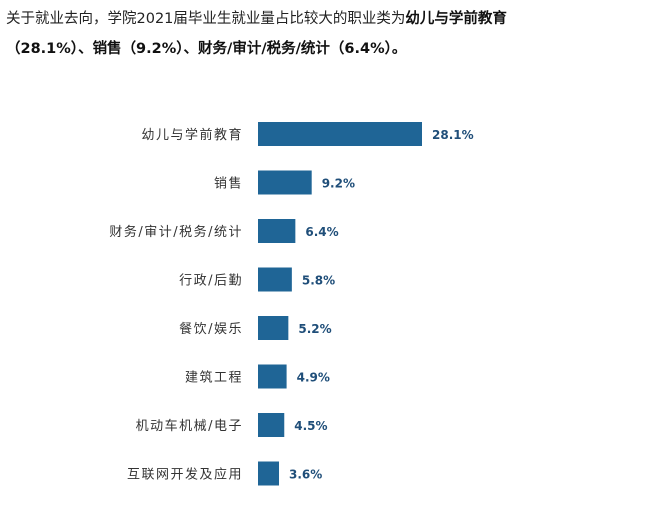  What do you see at coordinates (214, 378) in the screenshot?
I see `category-label: 建筑工程` at bounding box center [214, 378].